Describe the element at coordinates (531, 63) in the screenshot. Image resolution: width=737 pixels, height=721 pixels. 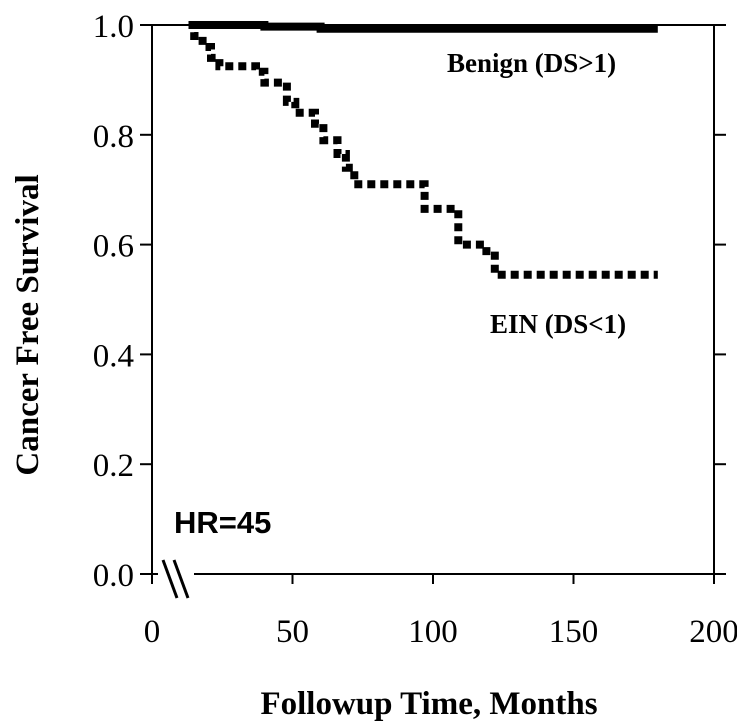
I see `series-label-benign: Benign (DS>1)` at that location.